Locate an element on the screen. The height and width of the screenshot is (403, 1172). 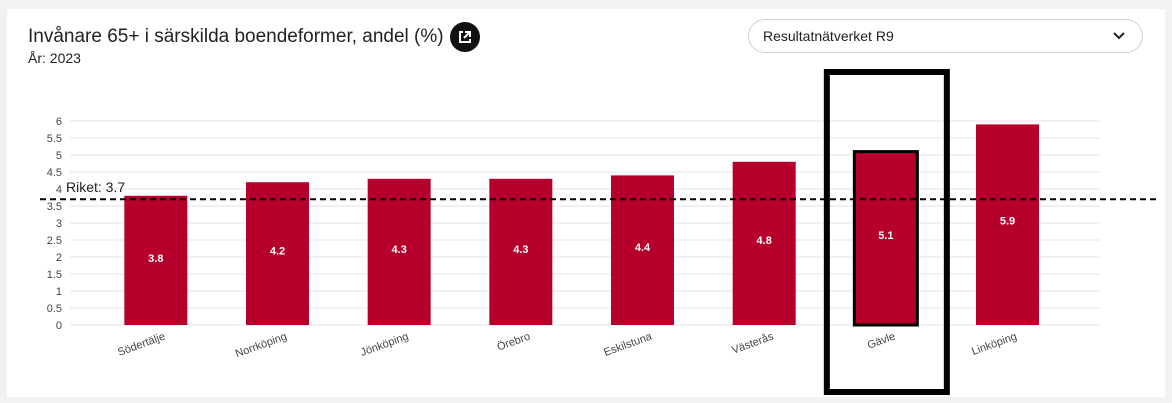
y-tick-label: 5.5 is located at coordinates (54, 139).